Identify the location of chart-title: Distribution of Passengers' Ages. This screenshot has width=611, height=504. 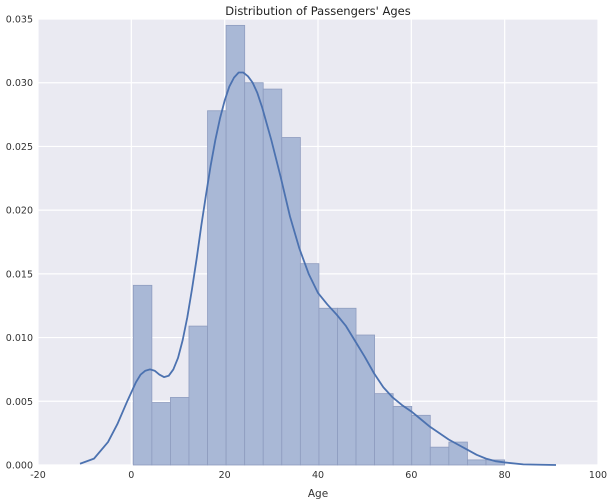
(317, 11).